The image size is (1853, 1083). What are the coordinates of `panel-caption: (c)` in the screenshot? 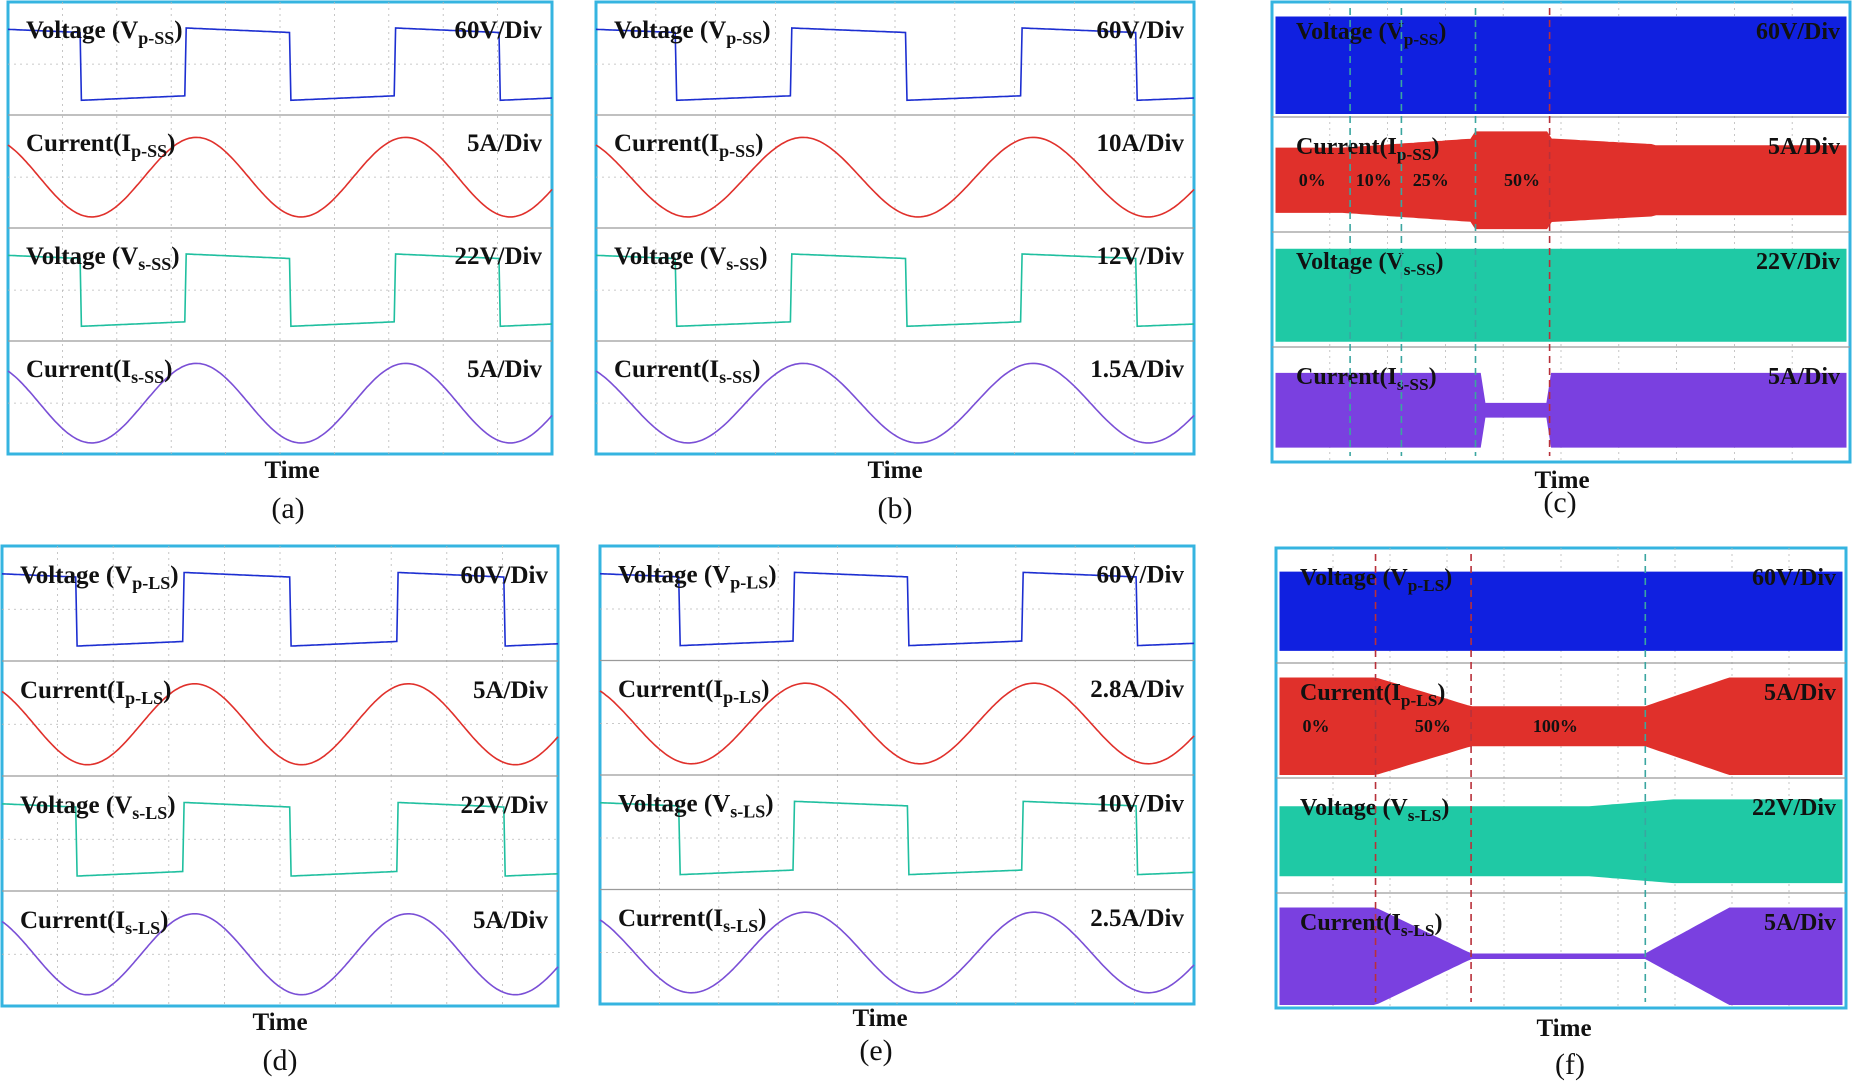 It's located at (1559, 502).